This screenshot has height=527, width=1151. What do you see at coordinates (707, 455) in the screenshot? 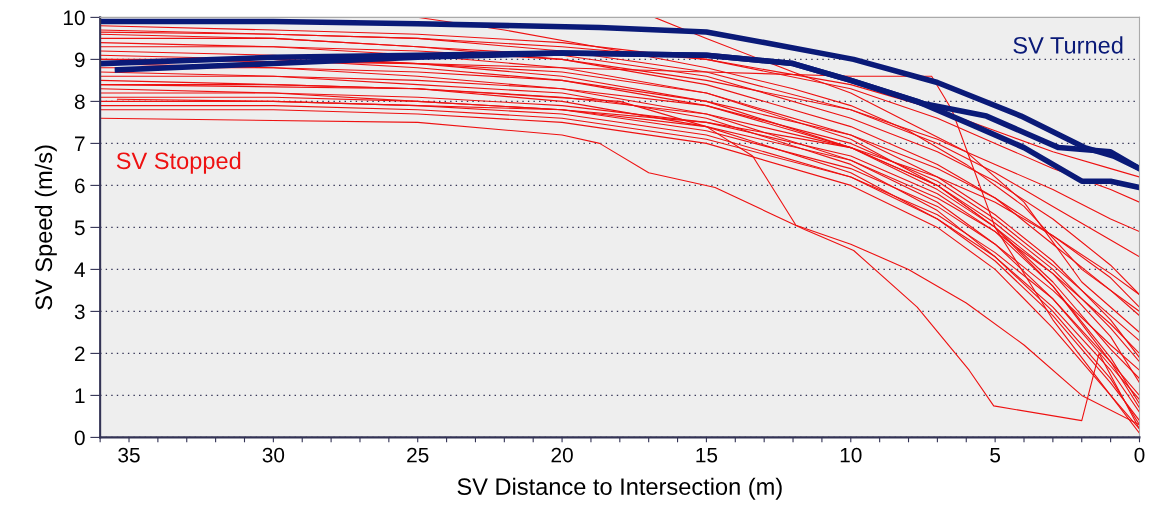
I see `x-tick-label: 15` at bounding box center [707, 455].